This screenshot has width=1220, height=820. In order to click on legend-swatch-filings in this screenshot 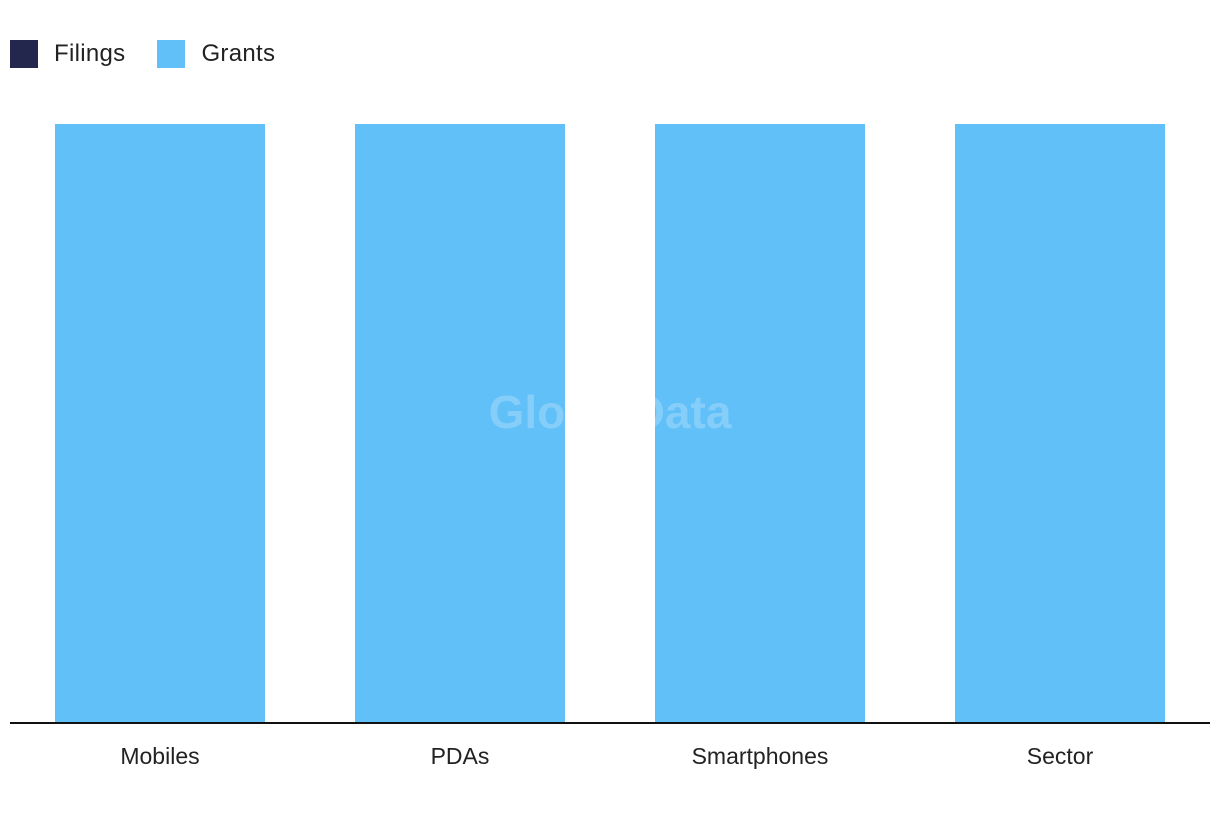, I will do `click(24, 54)`.